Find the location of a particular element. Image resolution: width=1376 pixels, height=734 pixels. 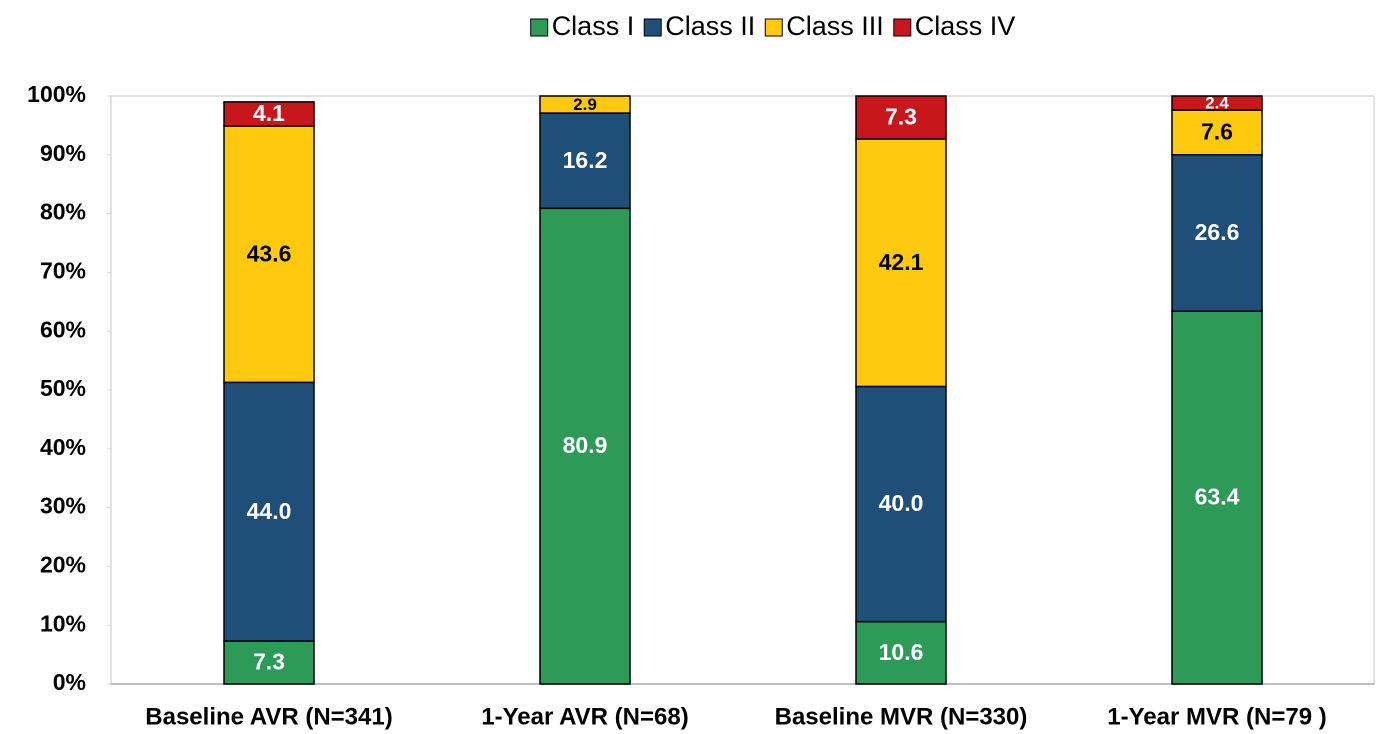

y-tick-label: 20% is located at coordinates (63, 564).